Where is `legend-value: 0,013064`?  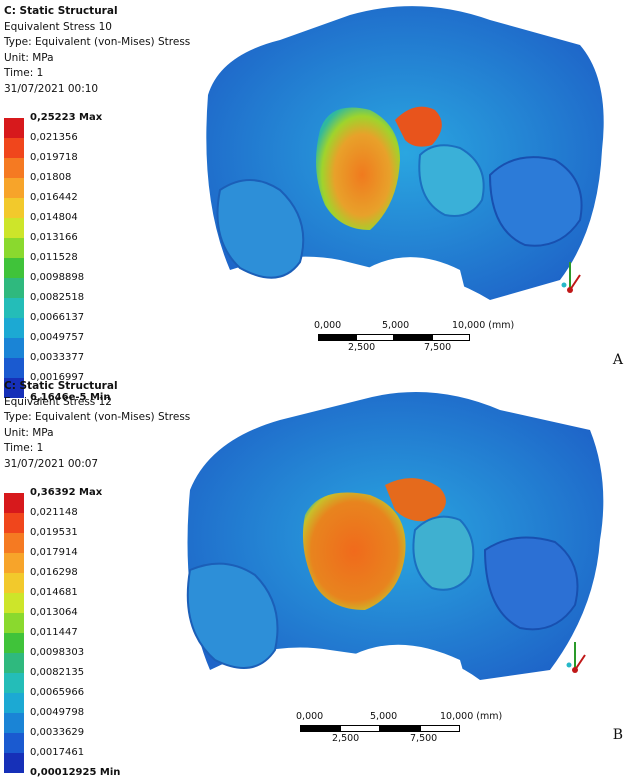
legend-value: 0,013064 is located at coordinates (54, 612).